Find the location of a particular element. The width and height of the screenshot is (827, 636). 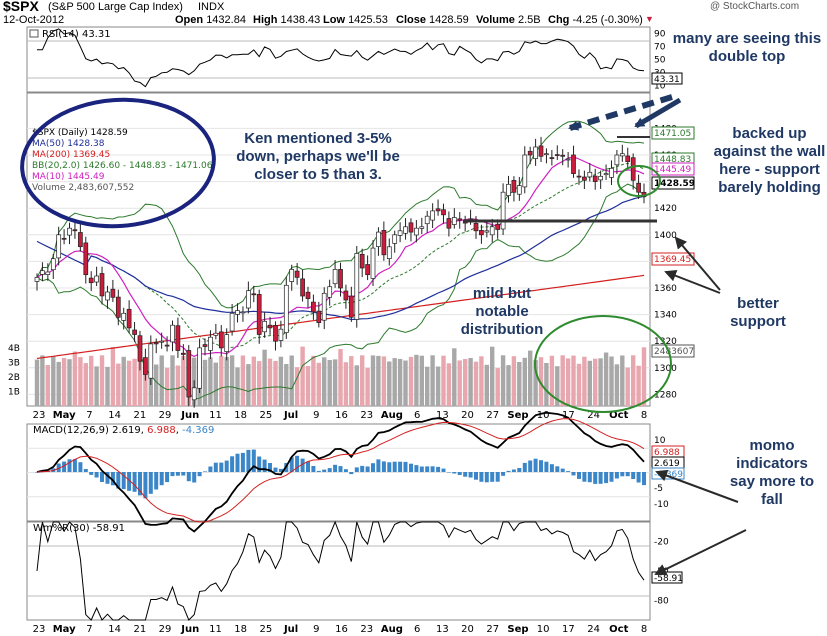

price-tick: 1280 is located at coordinates (665, 395).